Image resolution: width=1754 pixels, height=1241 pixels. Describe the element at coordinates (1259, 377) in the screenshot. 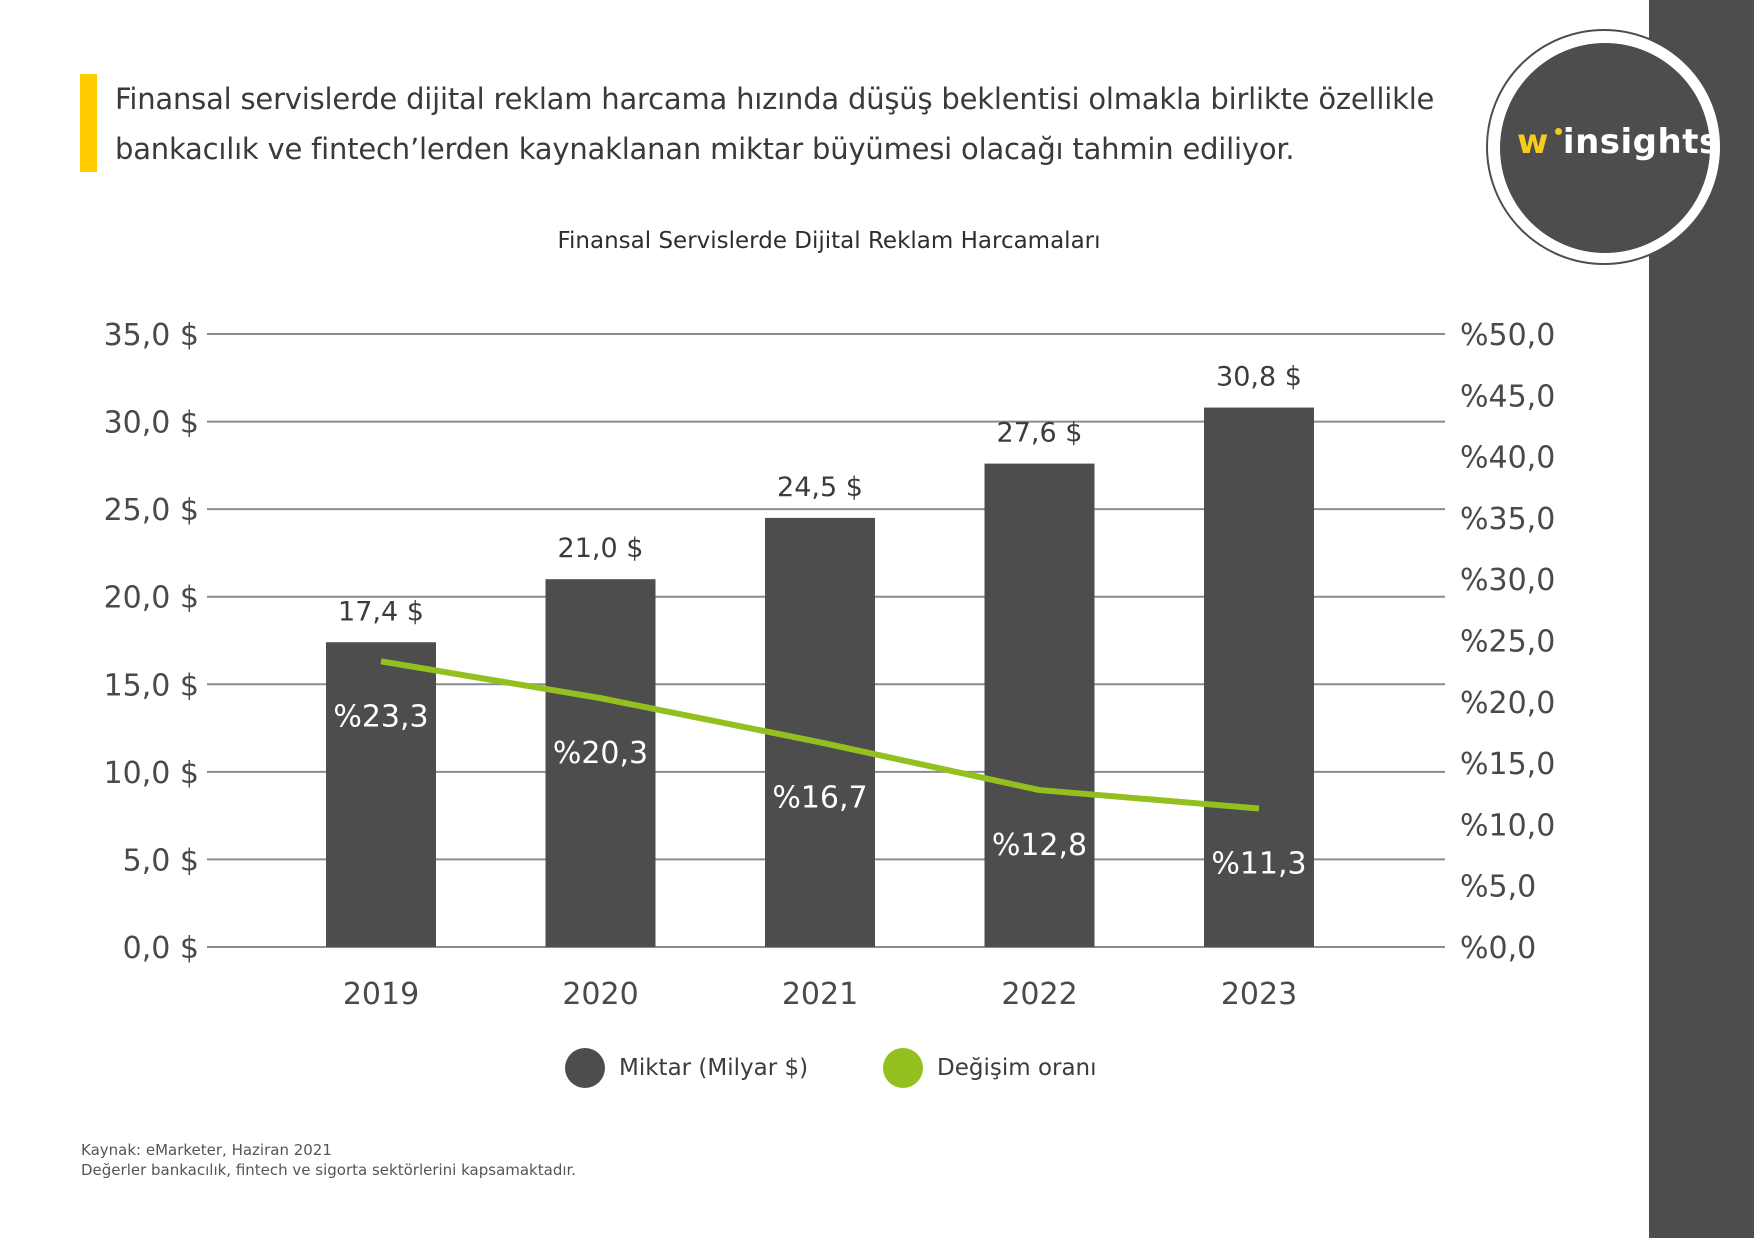

I see `bar-value-label: 30,8 $` at that location.